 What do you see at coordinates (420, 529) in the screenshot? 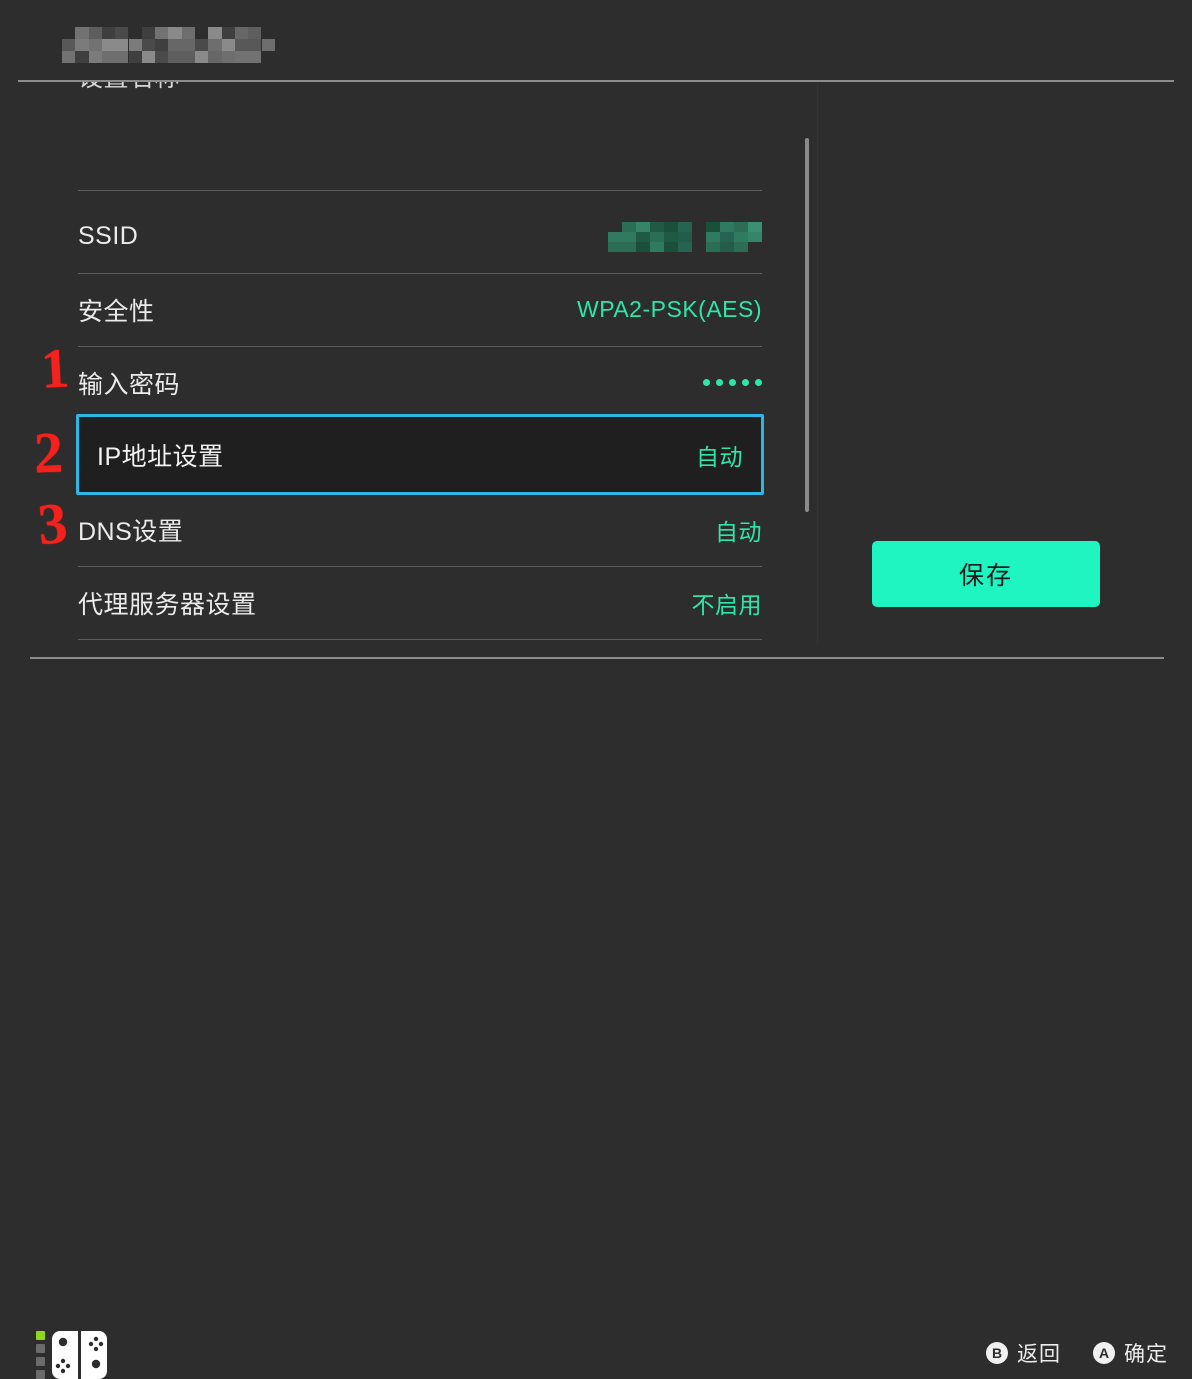
I see `list-row-dns-settings: DNS设置 自动` at bounding box center [420, 529].